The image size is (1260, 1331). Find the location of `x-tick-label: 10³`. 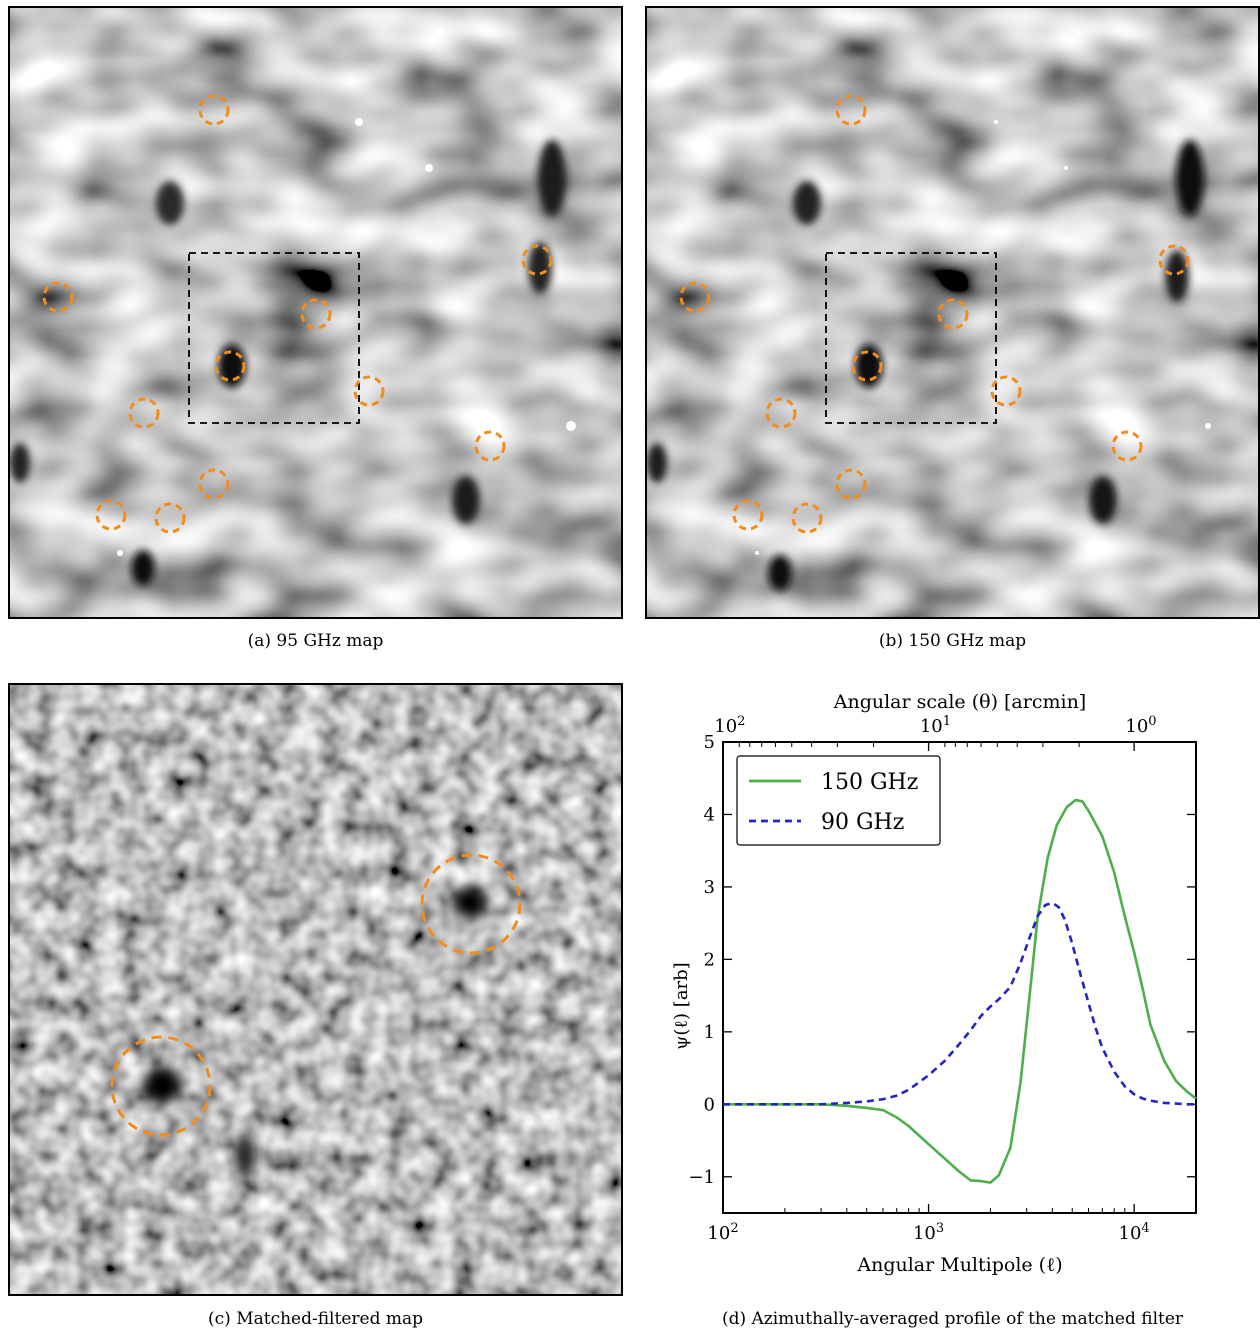

x-tick-label: 10³ is located at coordinates (928, 1232).